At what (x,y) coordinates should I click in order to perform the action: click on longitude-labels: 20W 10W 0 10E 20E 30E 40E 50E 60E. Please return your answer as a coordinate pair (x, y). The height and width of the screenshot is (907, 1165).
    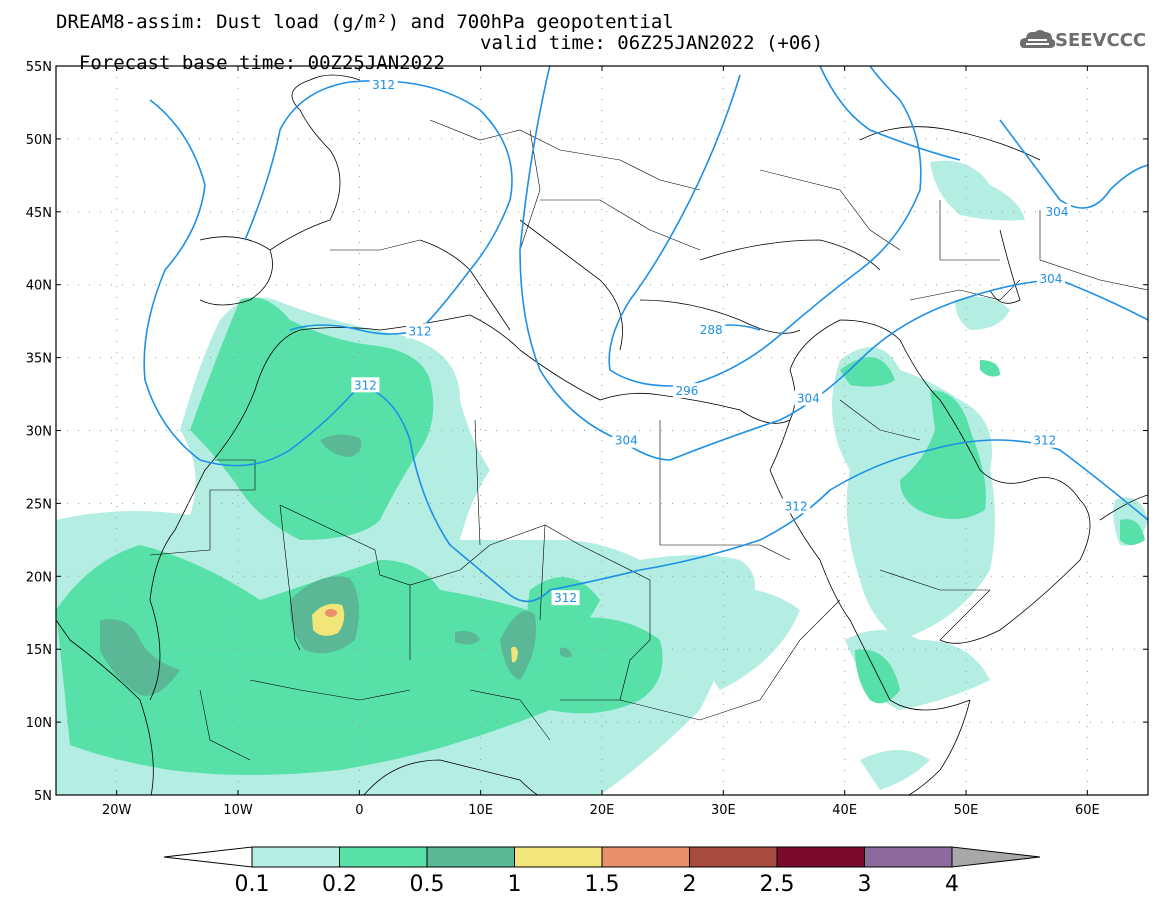
    Looking at the image, I should click on (601, 810).